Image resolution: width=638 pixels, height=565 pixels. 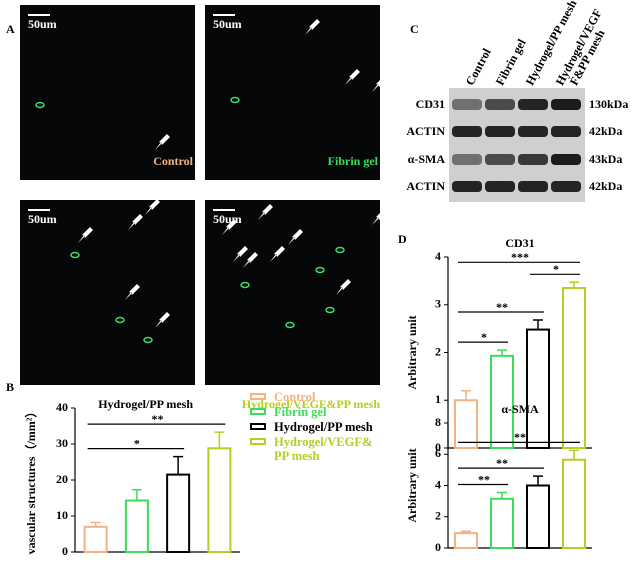 What do you see at coordinates (608, 104) in the screenshot?
I see `blot-size-label: 130kDa` at bounding box center [608, 104].